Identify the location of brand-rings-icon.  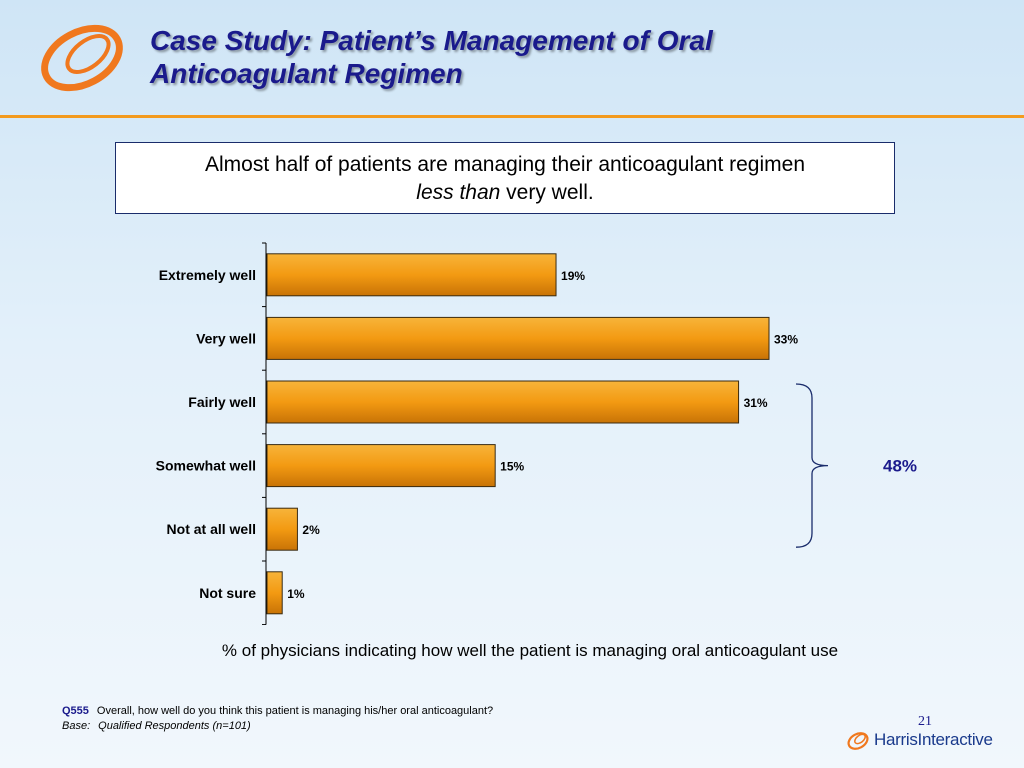
(858, 741).